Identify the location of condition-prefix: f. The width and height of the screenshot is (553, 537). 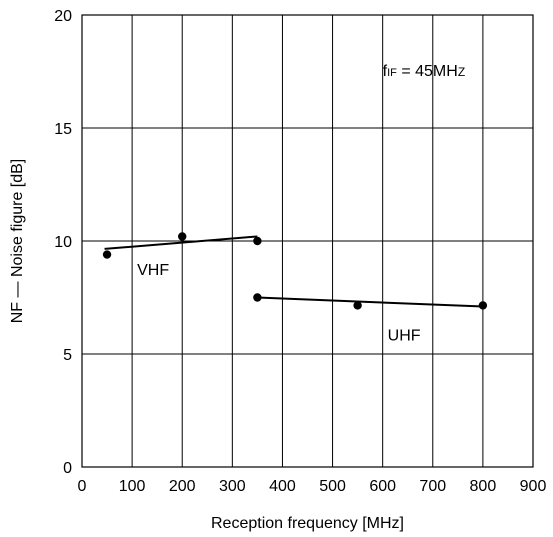
(385, 71).